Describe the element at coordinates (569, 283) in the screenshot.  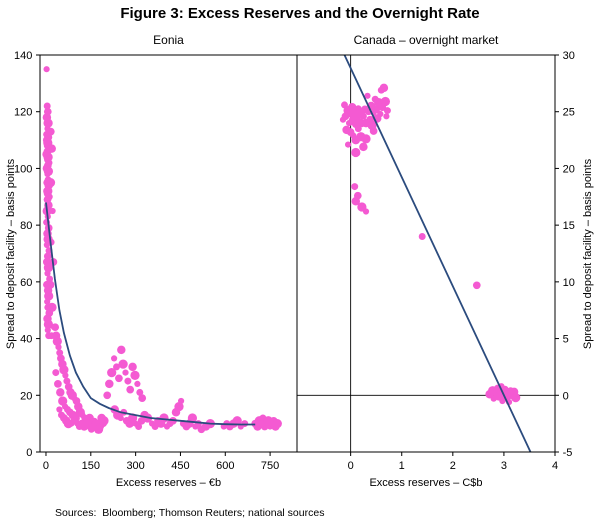
I see `y-tick-label: 10` at that location.